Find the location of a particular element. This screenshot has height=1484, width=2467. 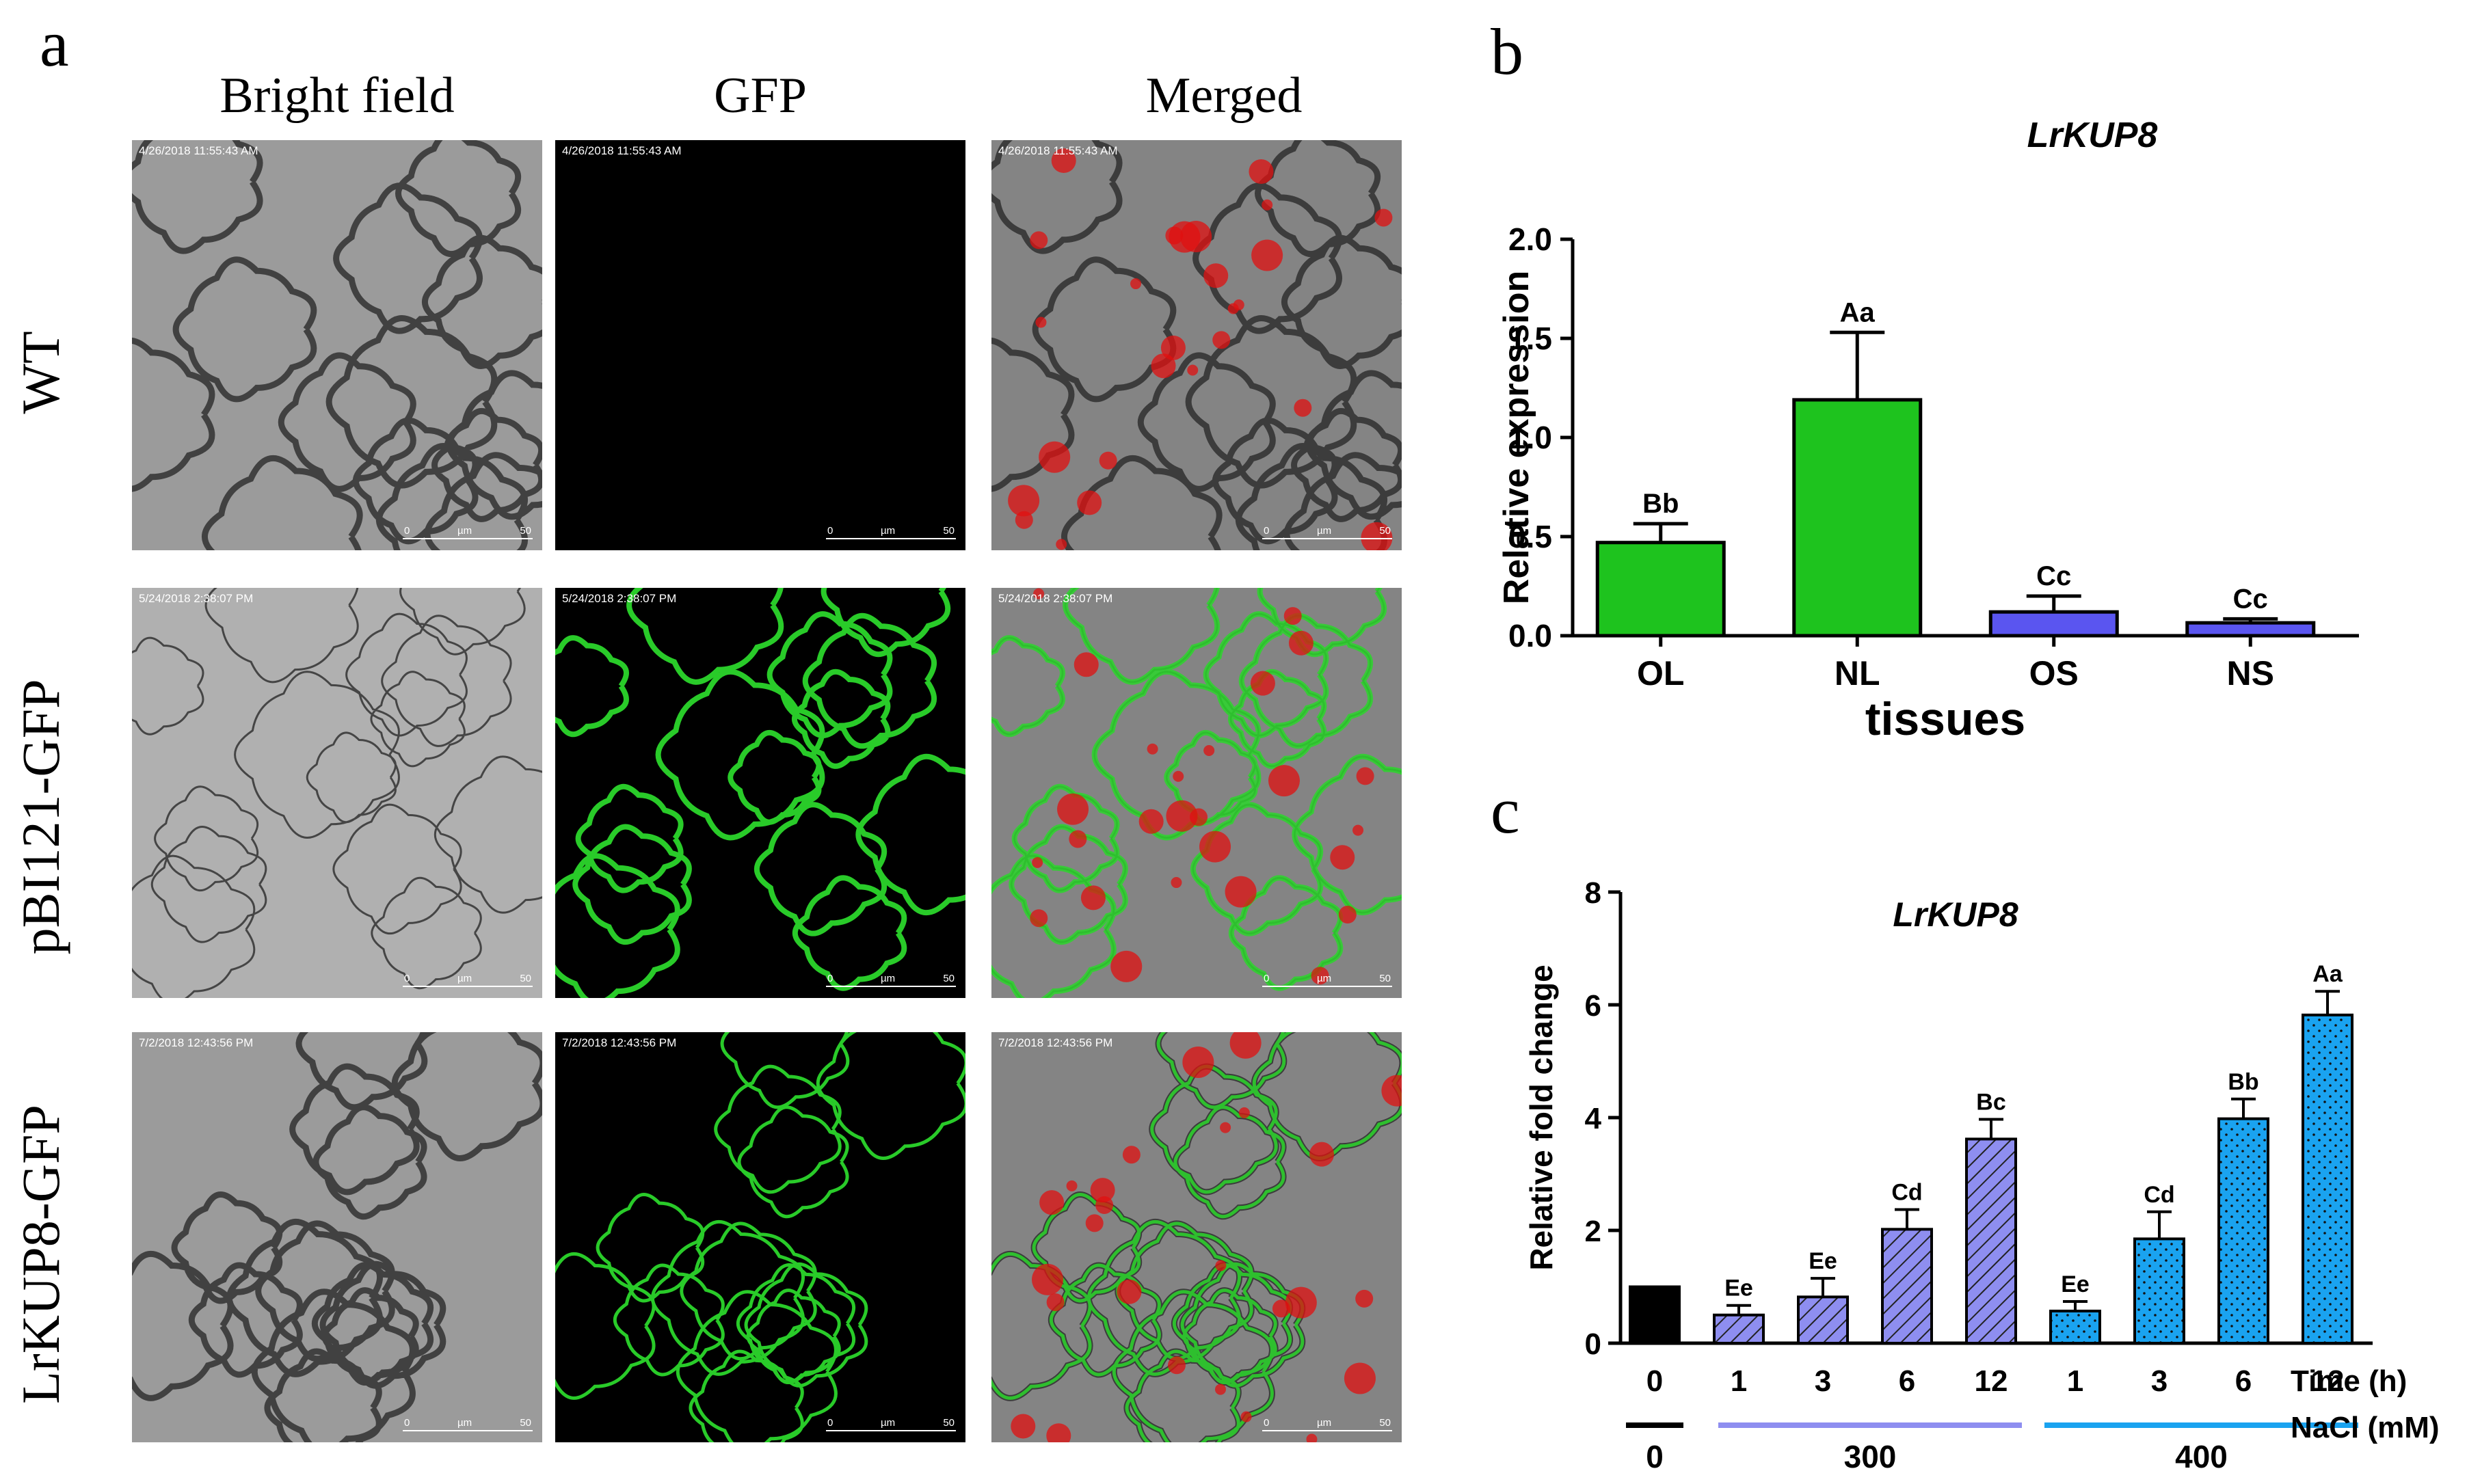

y-tick-label: 2 is located at coordinates (1593, 1231).